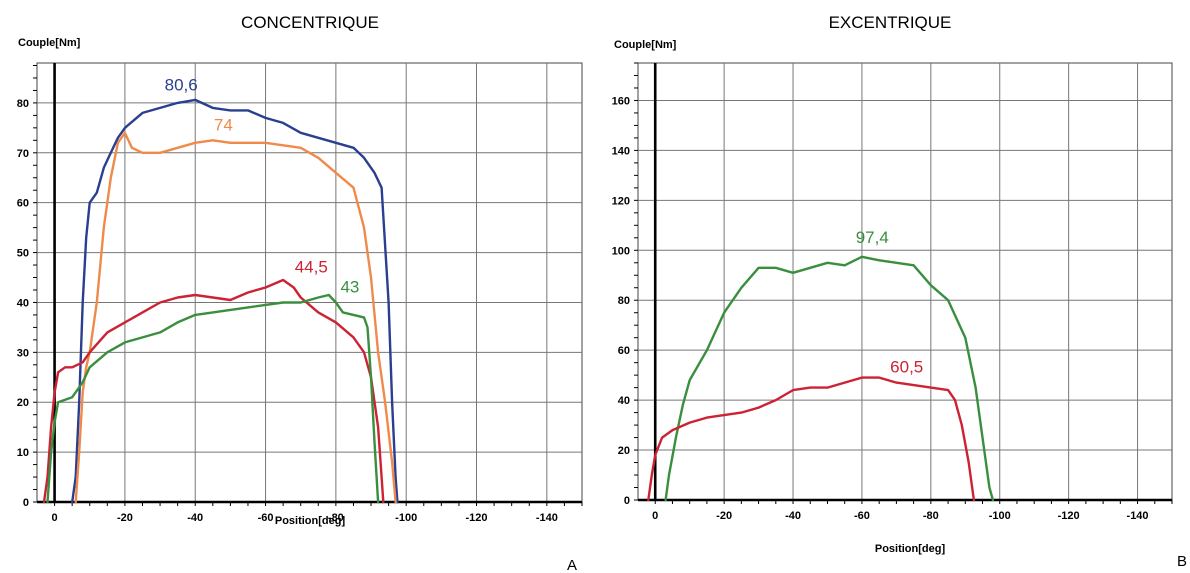 This screenshot has width=1190, height=573. What do you see at coordinates (872, 237) in the screenshot?
I see `peak-annotation: 97,4` at bounding box center [872, 237].